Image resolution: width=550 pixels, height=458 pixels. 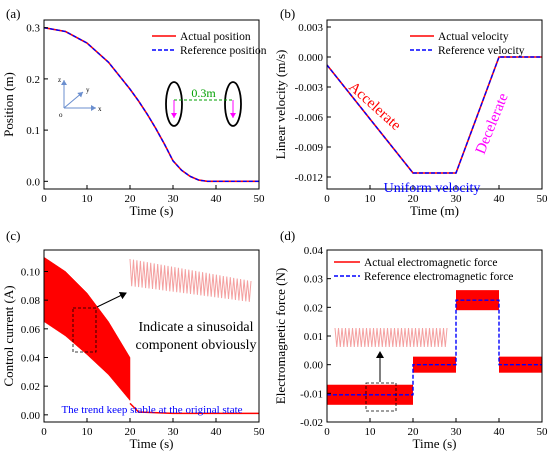 I want to click on legend-label-actual-position: Actual position, so click(x=215, y=37).